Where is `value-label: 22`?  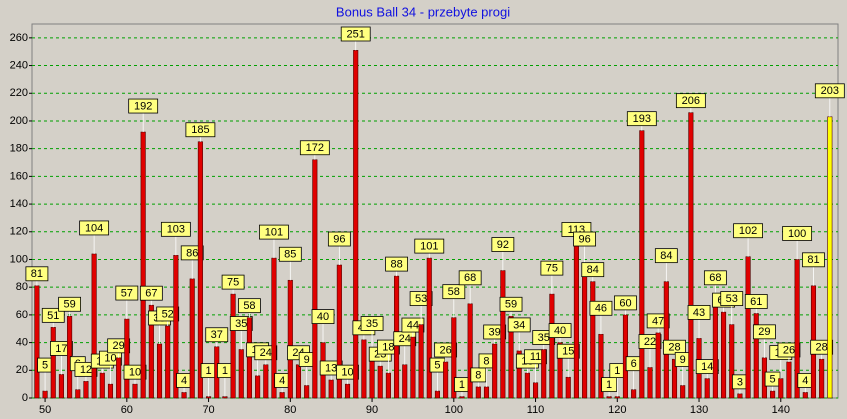 value-label: 22 is located at coordinates (650, 342).